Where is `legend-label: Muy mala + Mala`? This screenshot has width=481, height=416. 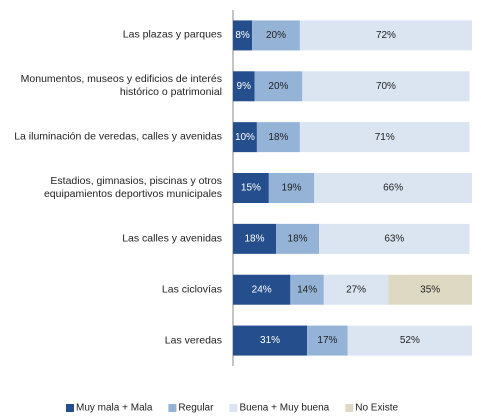 legend-label: Muy mala + Mala is located at coordinates (114, 408).